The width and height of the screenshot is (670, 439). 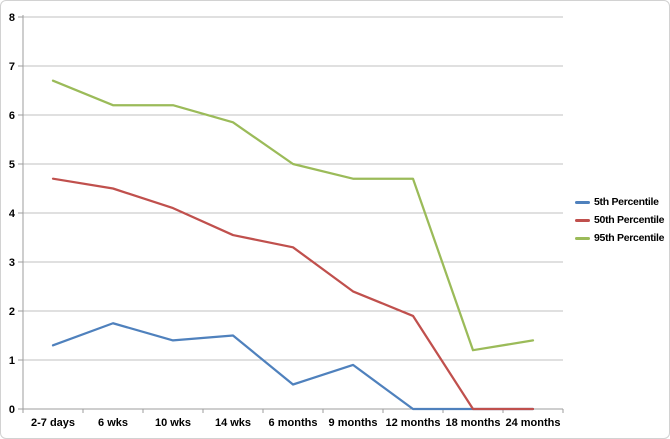 What do you see at coordinates (293, 423) in the screenshot?
I see `x-axis-category-label: 6 months` at bounding box center [293, 423].